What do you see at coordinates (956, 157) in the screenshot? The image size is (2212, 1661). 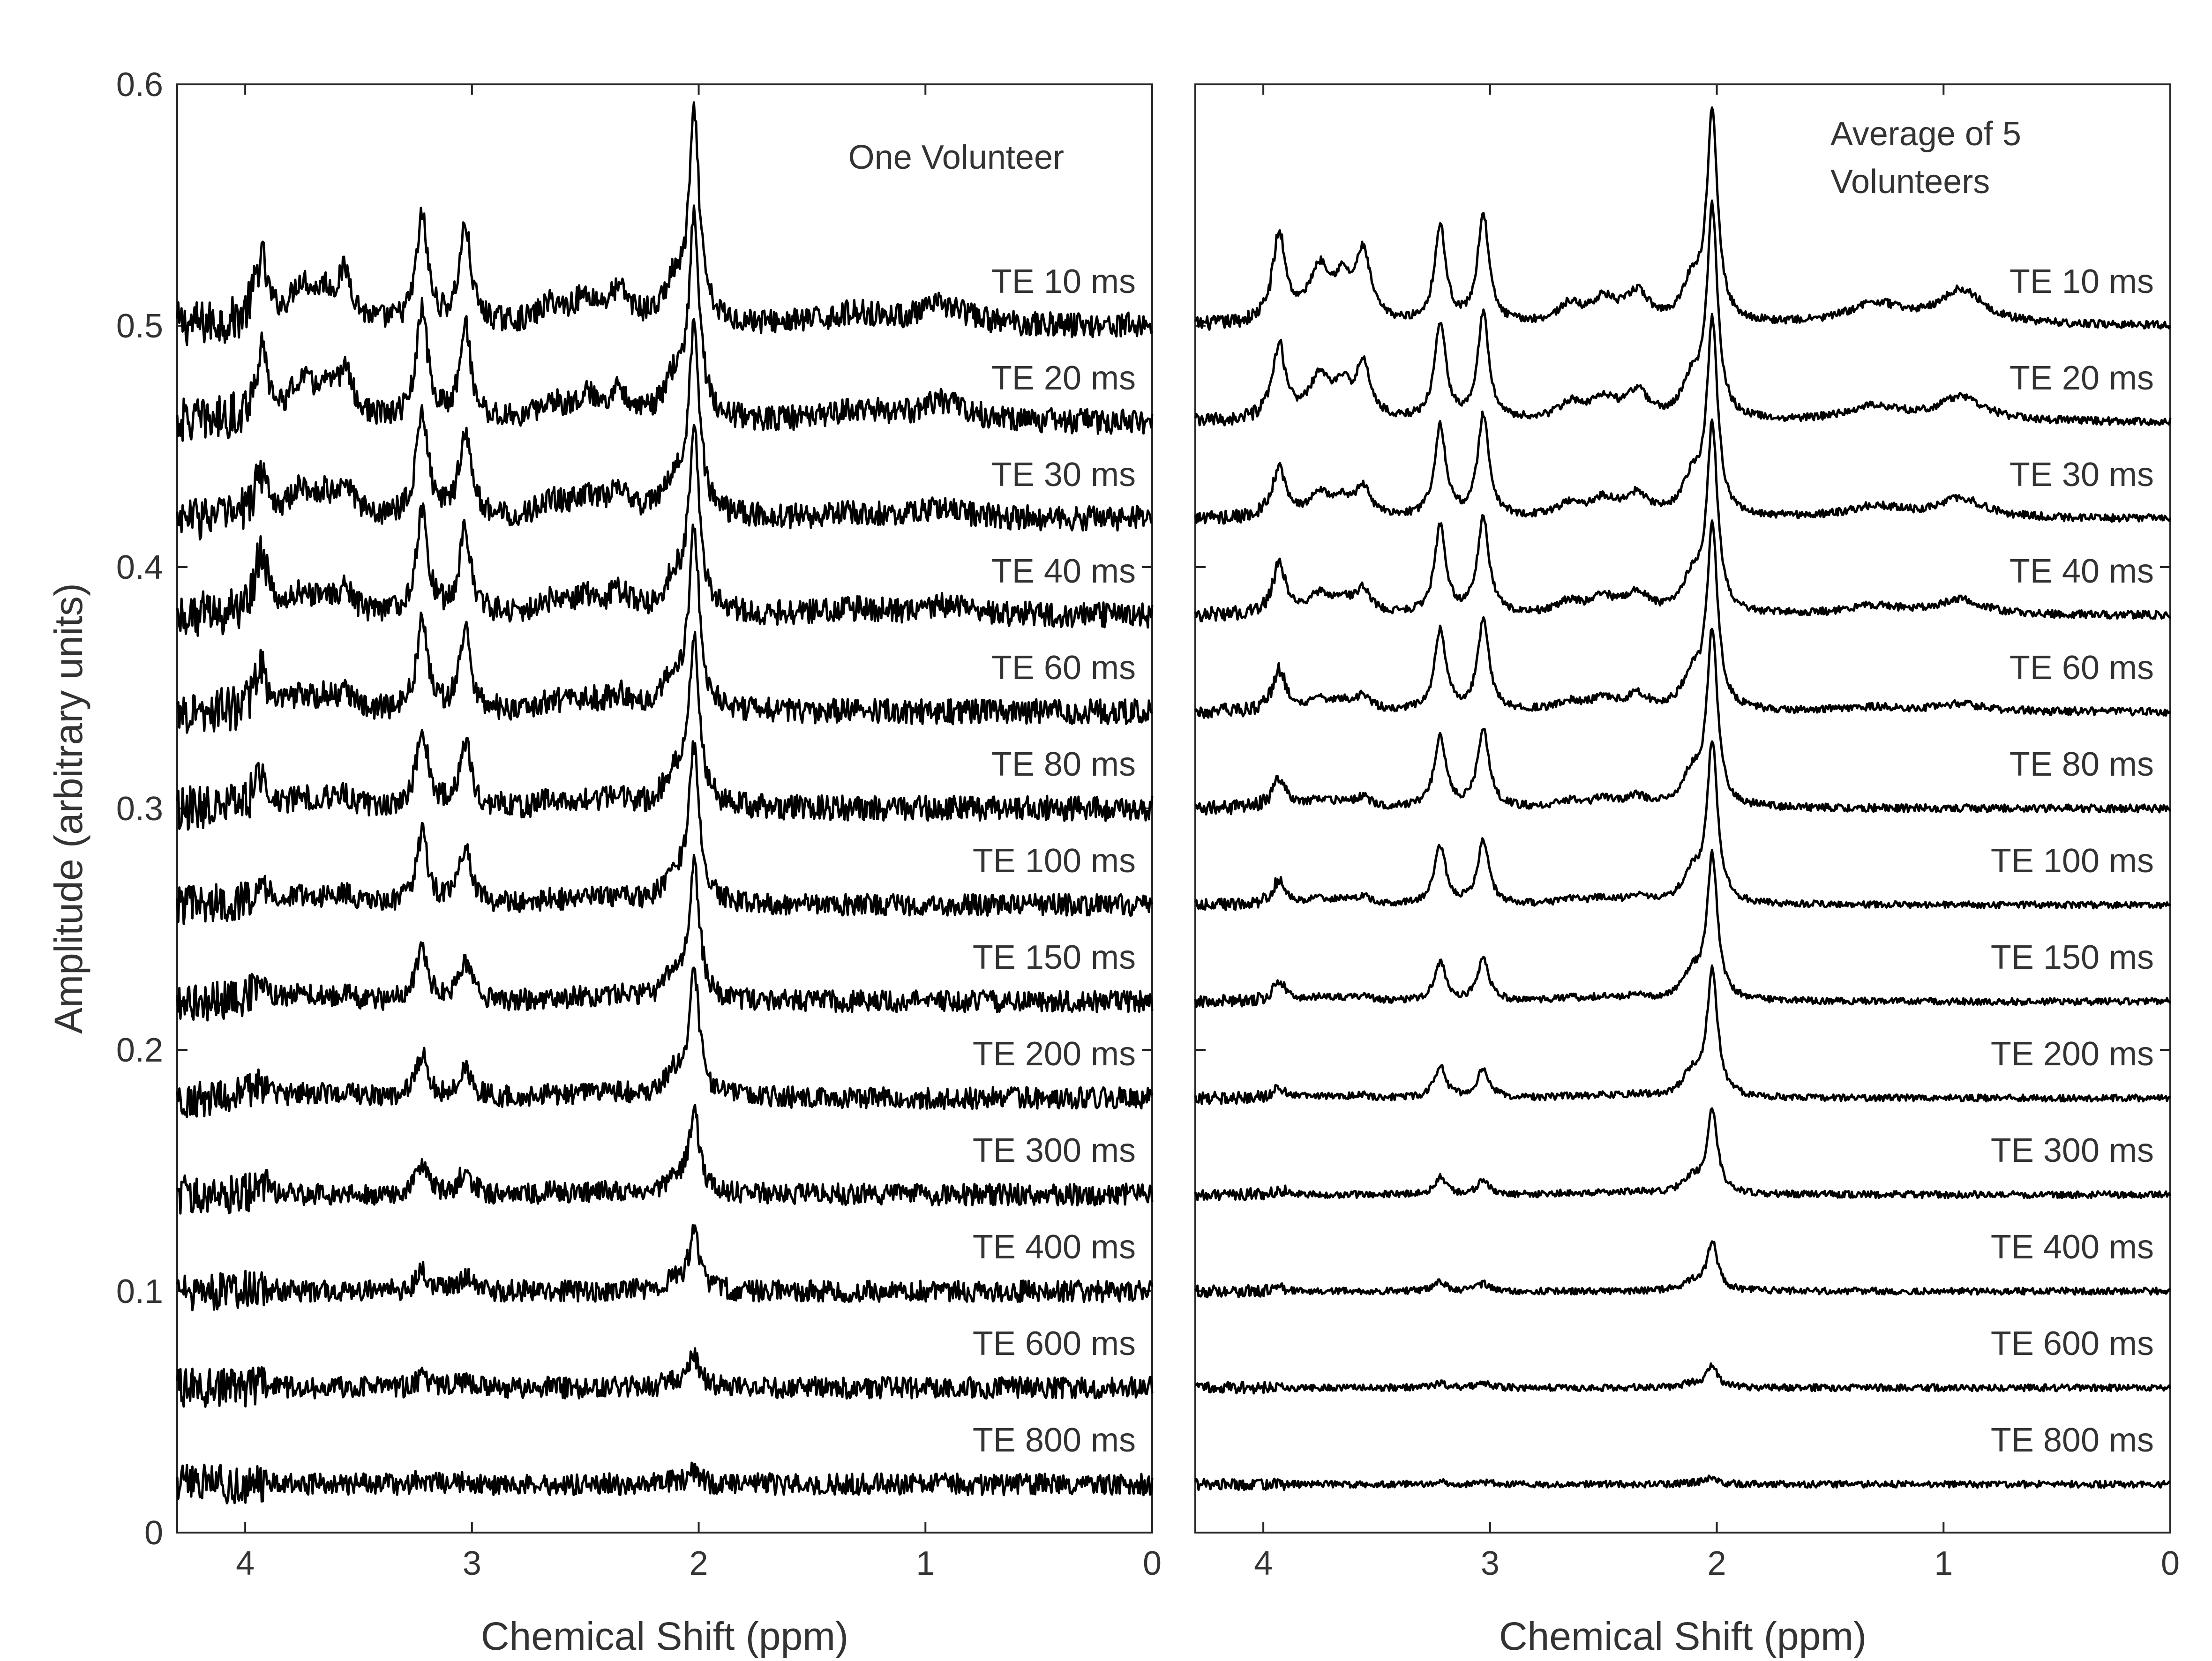 I see `panel-title: One Volunteer` at bounding box center [956, 157].